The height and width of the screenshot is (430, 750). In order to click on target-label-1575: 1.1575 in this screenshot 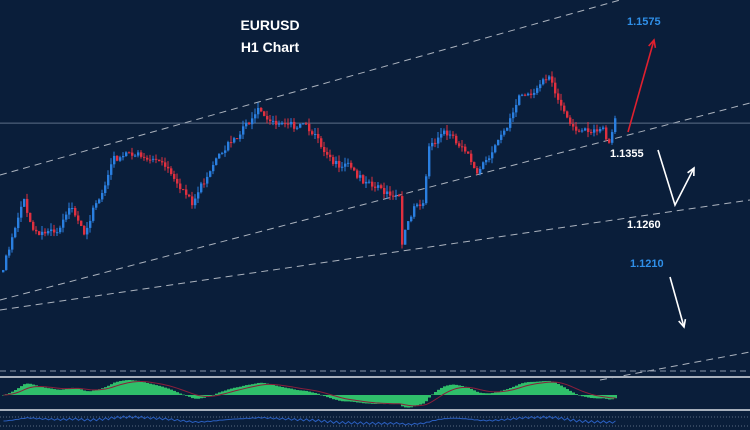, I will do `click(644, 22)`.